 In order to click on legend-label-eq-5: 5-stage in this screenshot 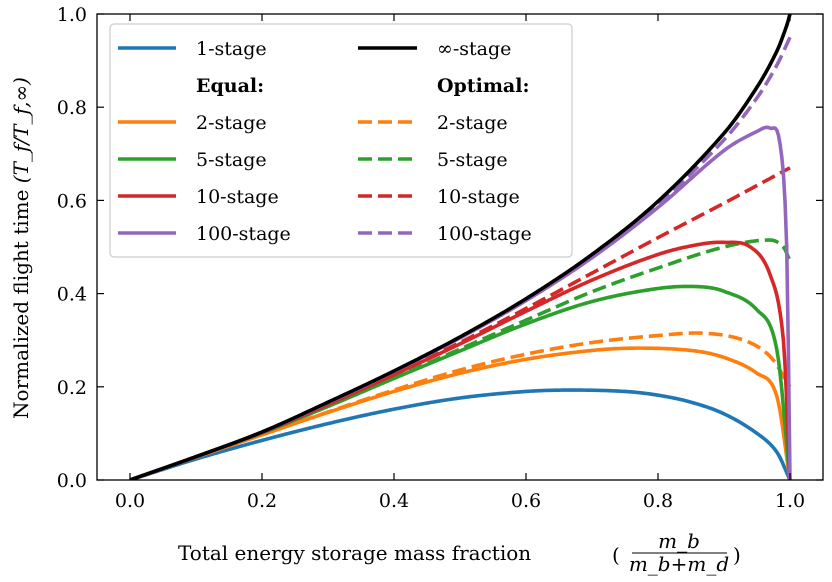, I will do `click(231, 160)`.